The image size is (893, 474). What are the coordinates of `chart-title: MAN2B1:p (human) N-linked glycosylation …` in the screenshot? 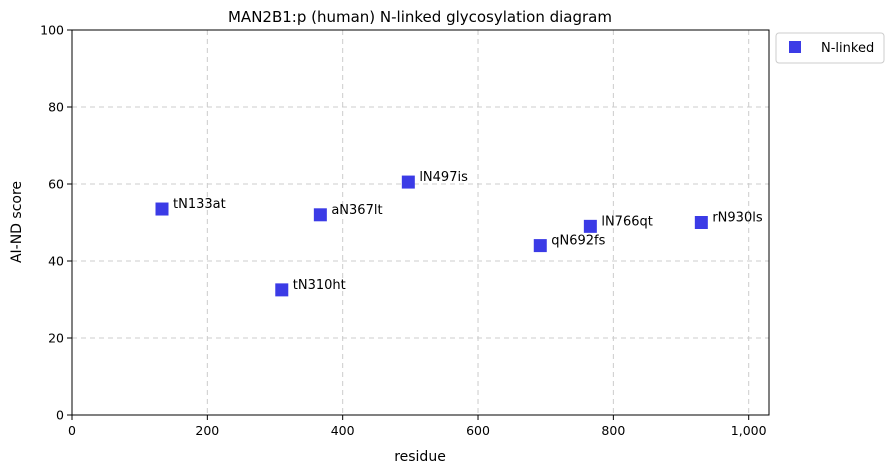 It's located at (420, 17).